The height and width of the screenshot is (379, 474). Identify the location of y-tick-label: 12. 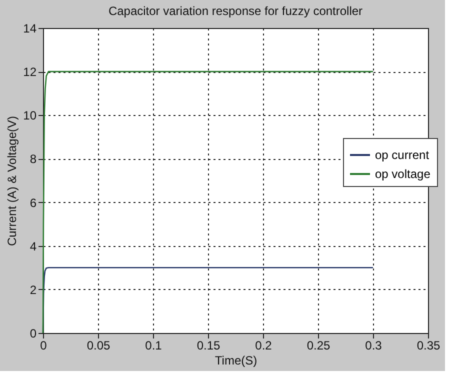
(30, 72).